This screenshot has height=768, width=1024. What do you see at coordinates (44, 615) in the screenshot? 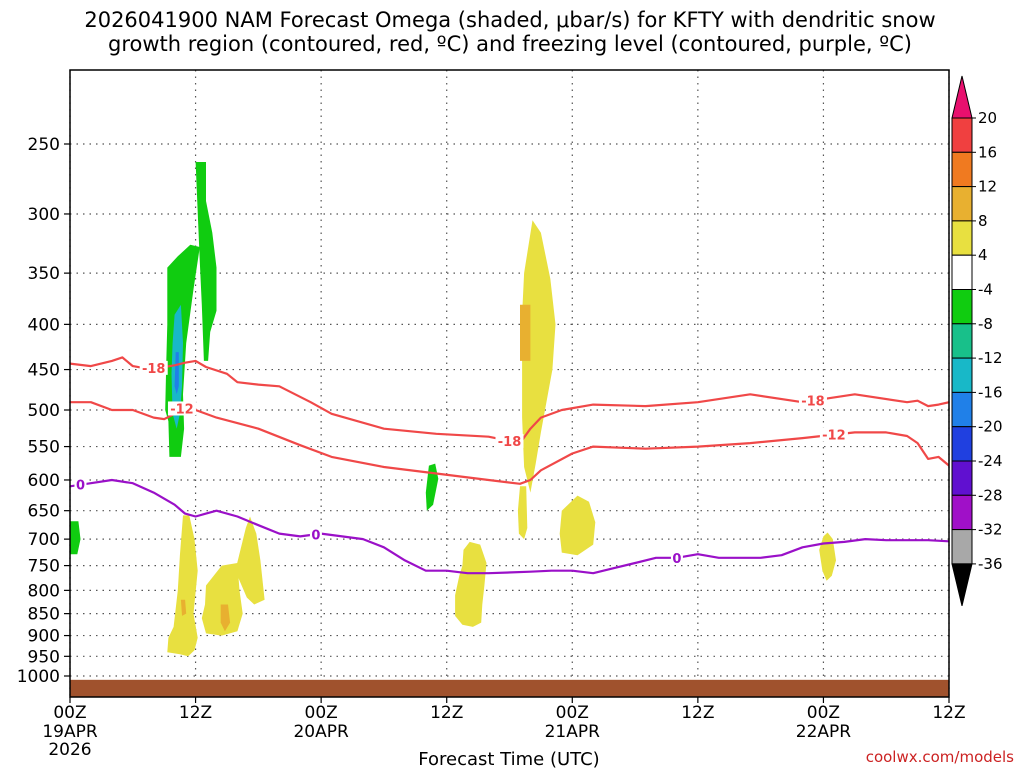
I see `y-tick-label: 850` at bounding box center [44, 615].